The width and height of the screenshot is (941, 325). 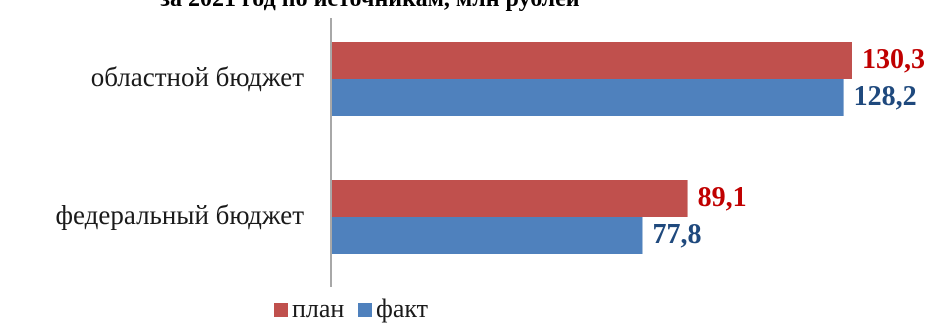 What do you see at coordinates (893, 59) in the screenshot?
I see `data-label: 130,3` at bounding box center [893, 59].